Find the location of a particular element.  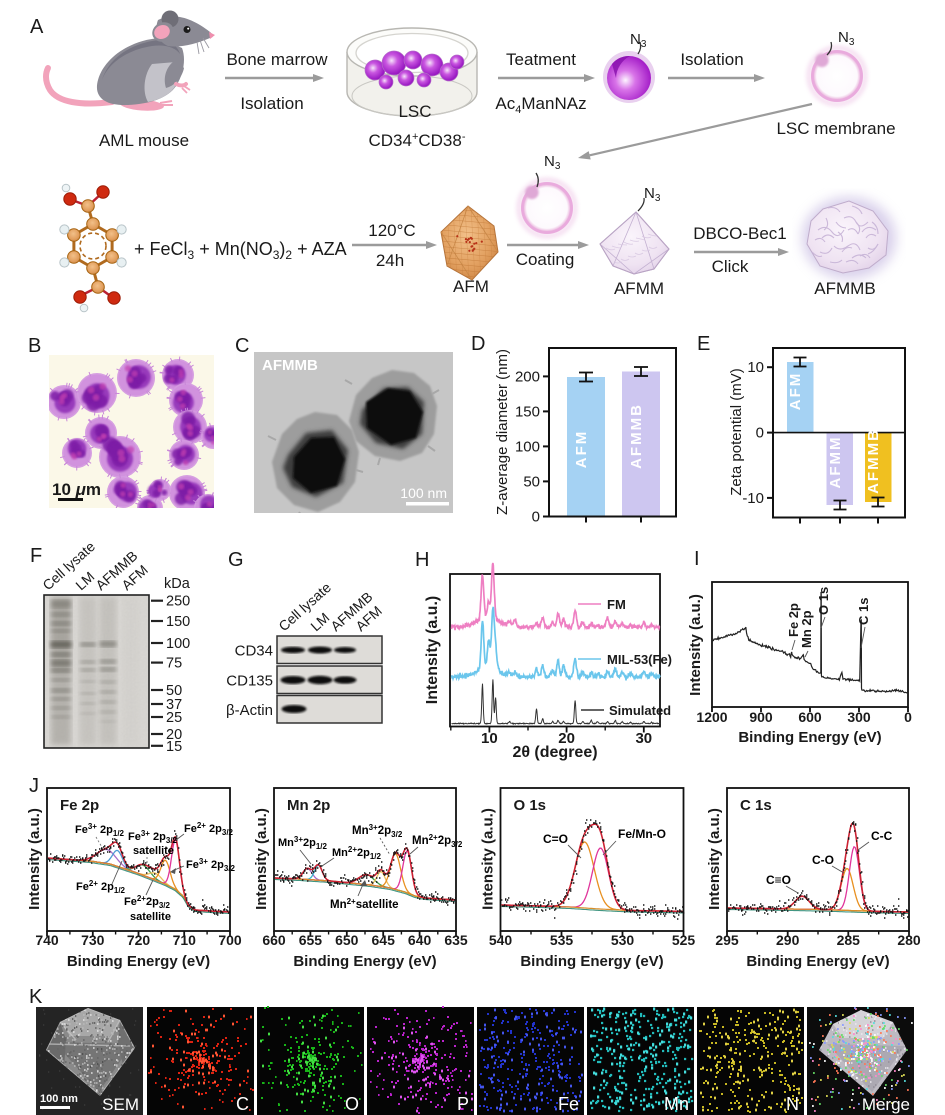

svg-text: 25 is located at coordinates (174, 718).